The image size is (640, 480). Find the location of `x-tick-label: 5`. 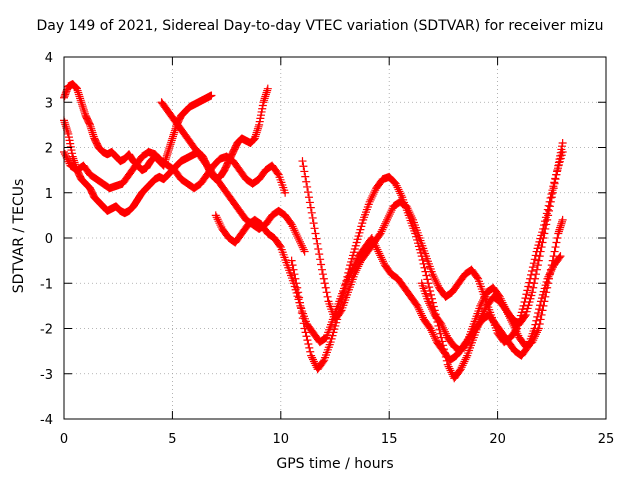

x-tick-label: 5 is located at coordinates (172, 439).